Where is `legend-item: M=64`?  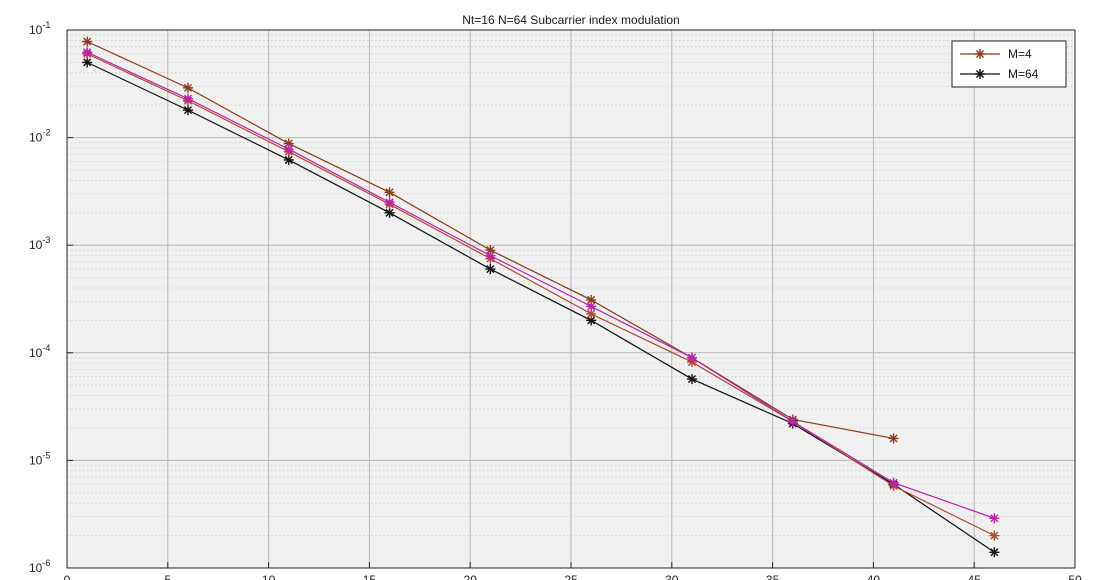 legend-item: M=64 is located at coordinates (999, 74).